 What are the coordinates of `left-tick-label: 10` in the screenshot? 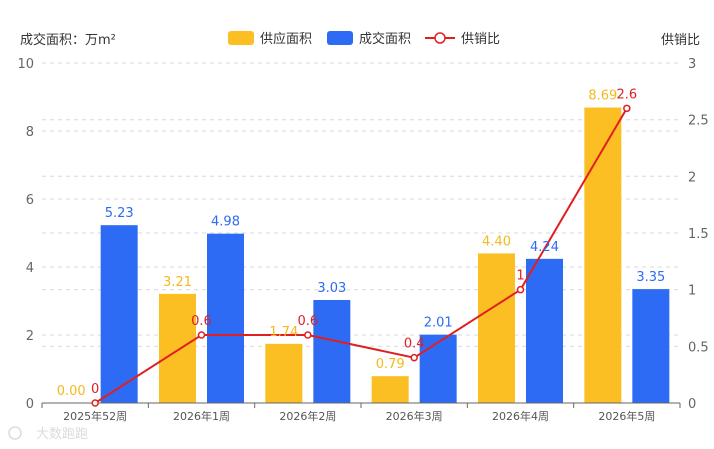 It's located at (25, 64).